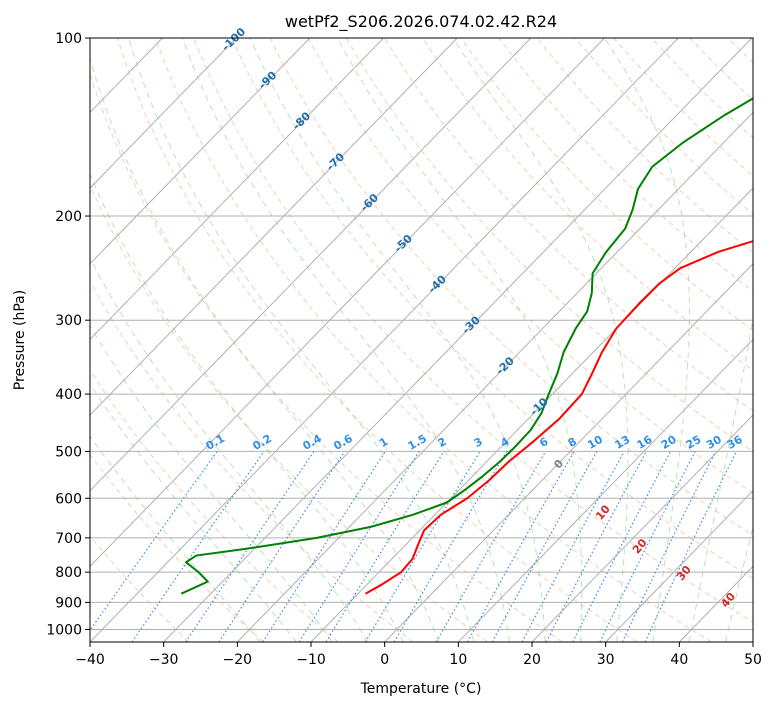 Image resolution: width=775 pixels, height=708 pixels. I want to click on y-tick-label: 900, so click(68, 603).